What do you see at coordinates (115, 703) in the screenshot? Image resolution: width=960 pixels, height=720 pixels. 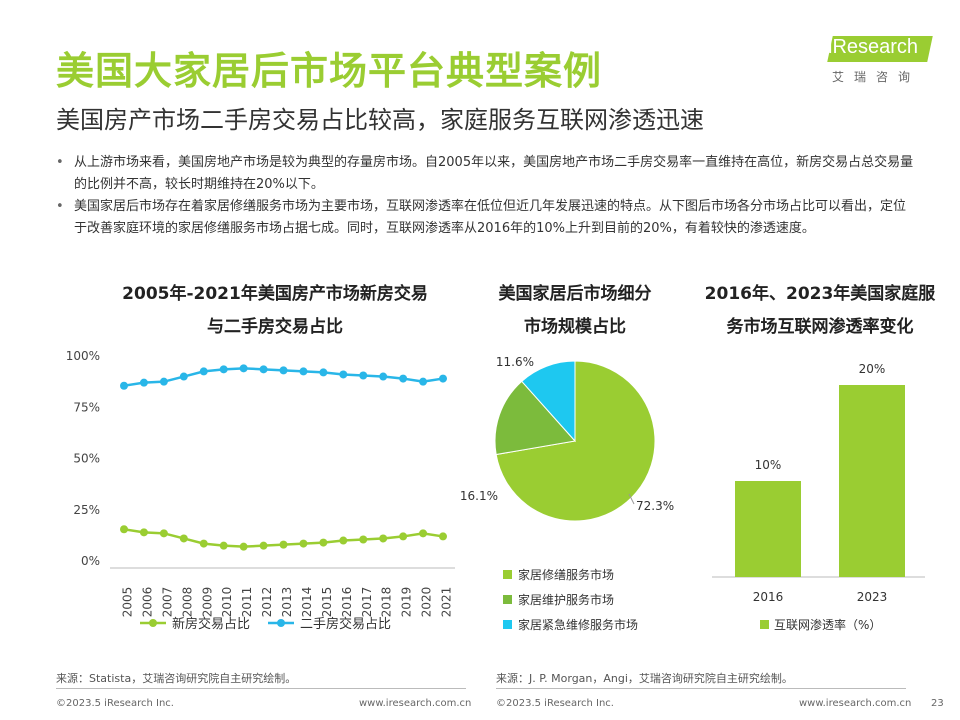 I see `footer-copyright-left: ©2023.5 iResearch Inc.` at bounding box center [115, 703].